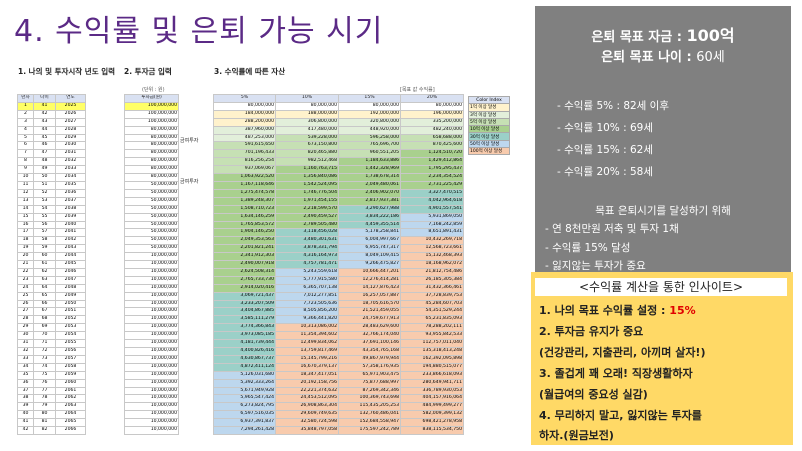 Image resolution: width=802 pixels, height=451 pixels. What do you see at coordinates (244, 407) in the screenshot?
I see `asset-value-cell: 6,273,824,795` at bounding box center [244, 407].